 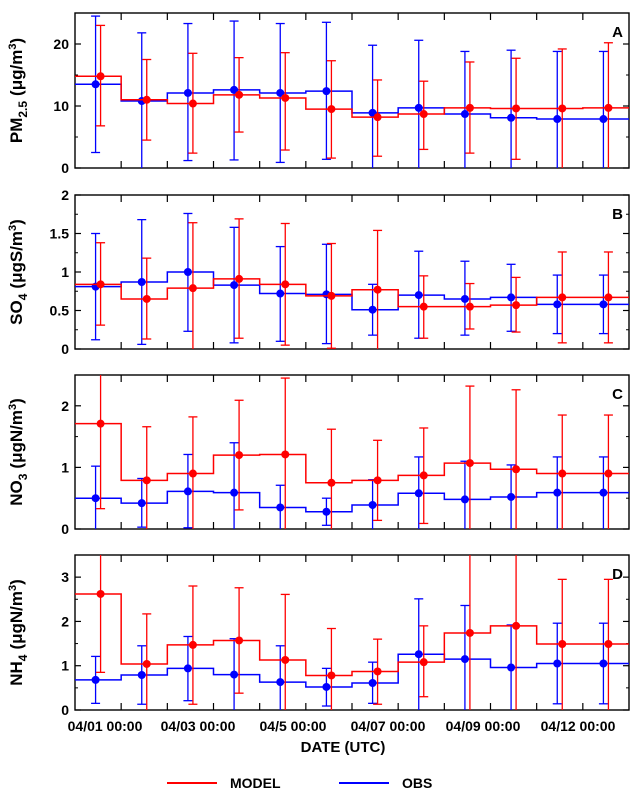 What do you see at coordinates (617, 32) in the screenshot?
I see `panel-letter: A` at bounding box center [617, 32].